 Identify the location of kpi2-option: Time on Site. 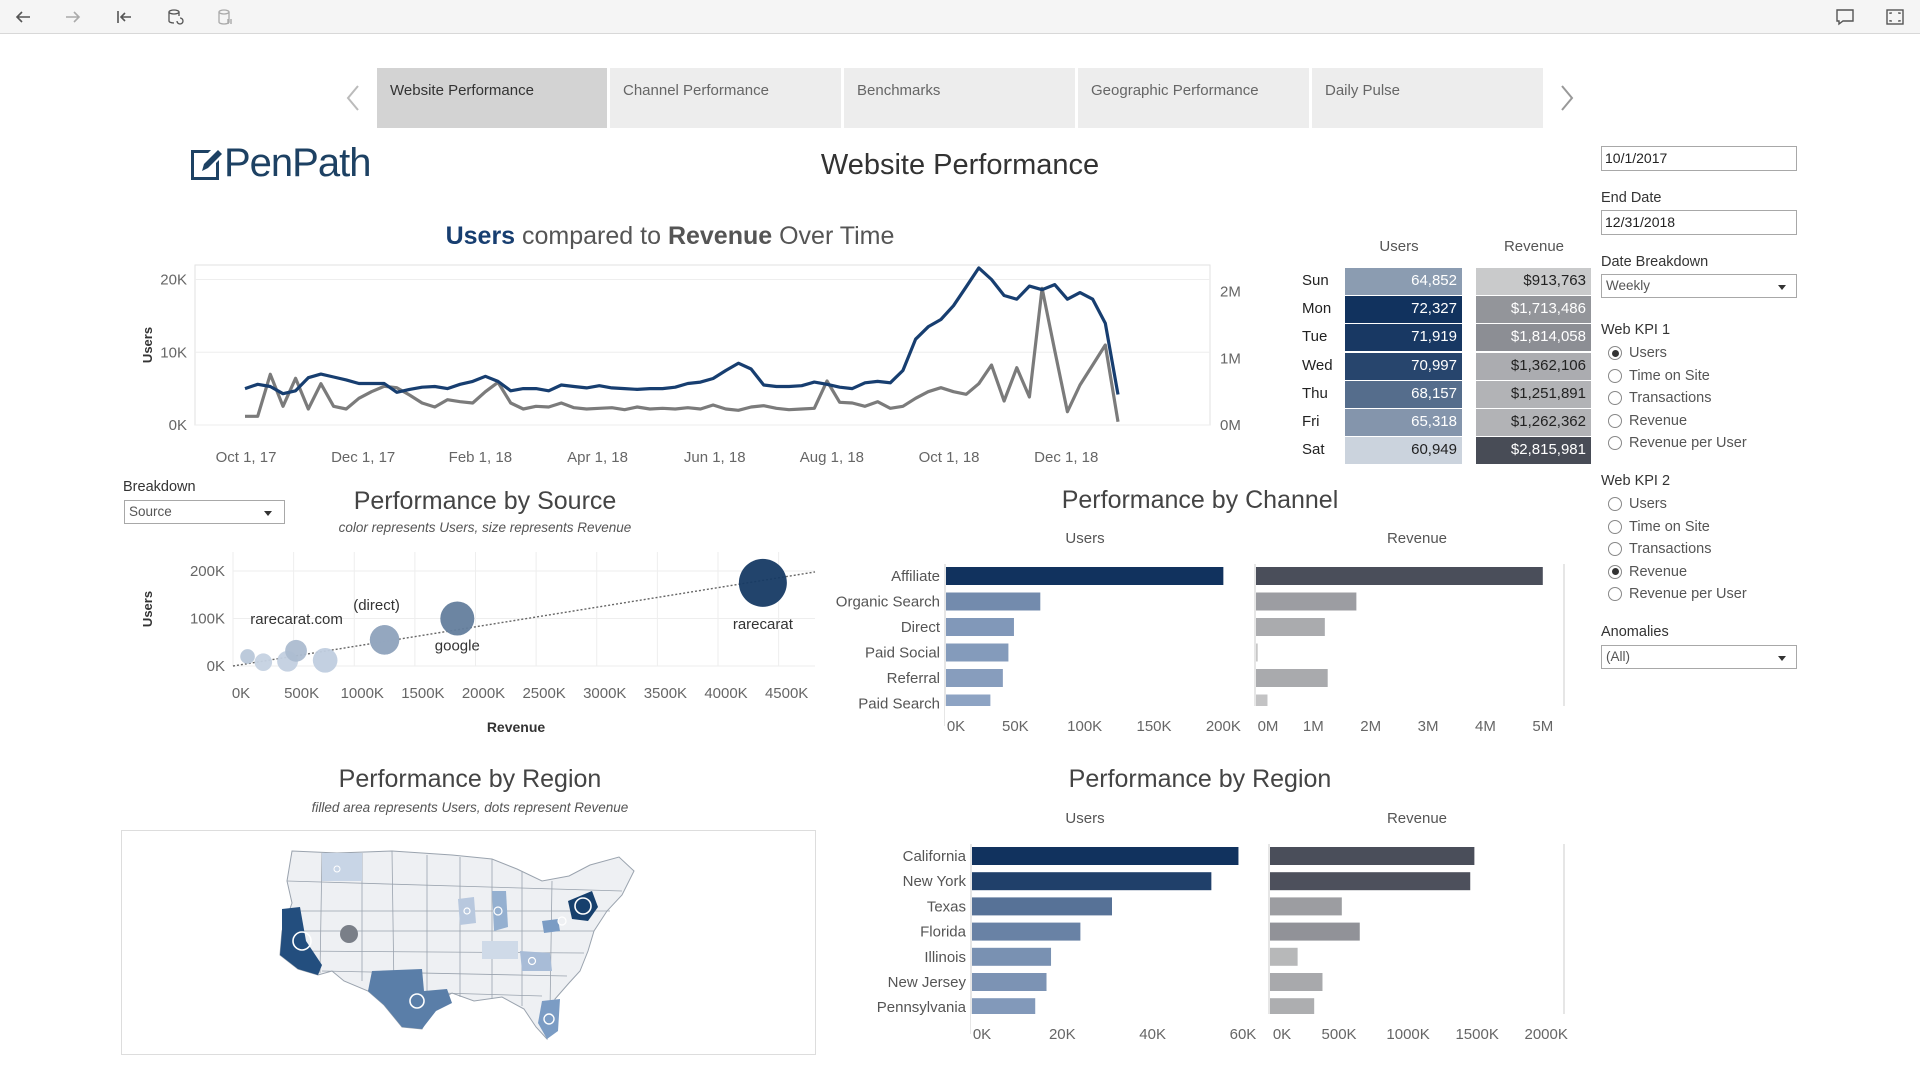
(1659, 527).